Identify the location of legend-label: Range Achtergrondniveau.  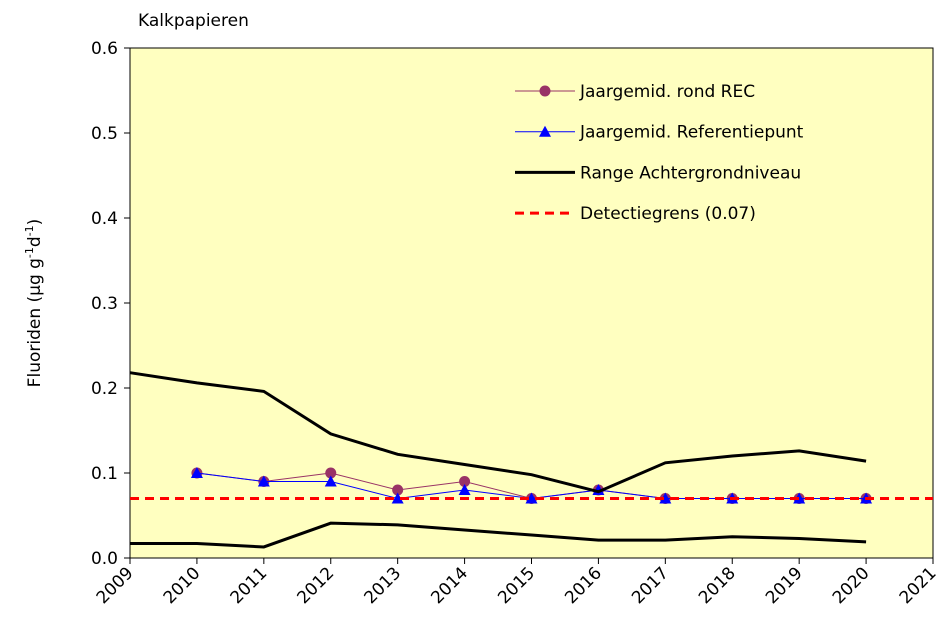
(690, 173).